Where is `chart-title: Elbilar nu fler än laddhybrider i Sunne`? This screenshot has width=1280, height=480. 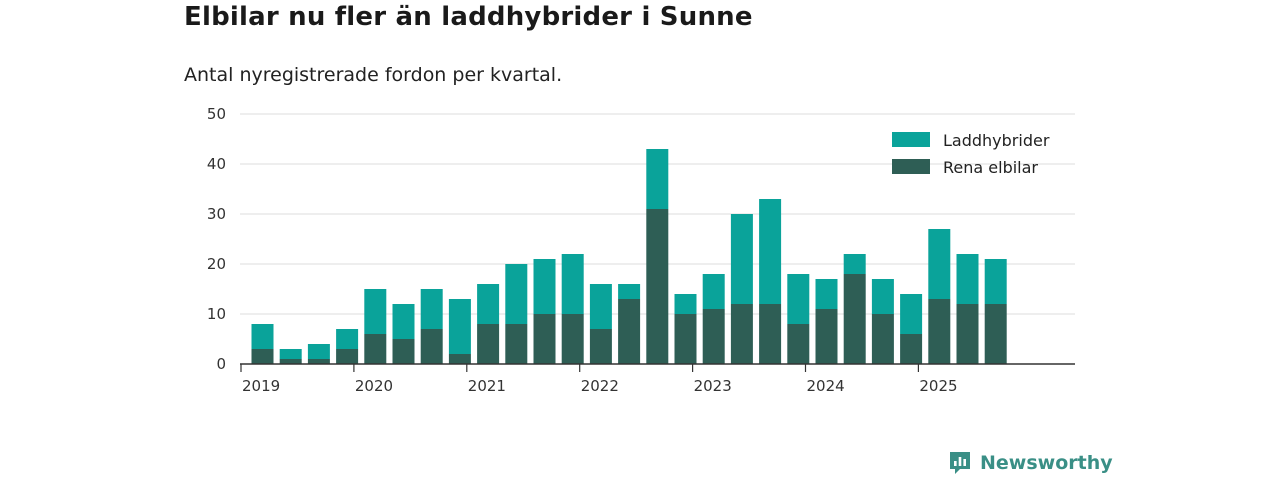 chart-title: Elbilar nu fler än laddhybrider i Sunne is located at coordinates (468, 17).